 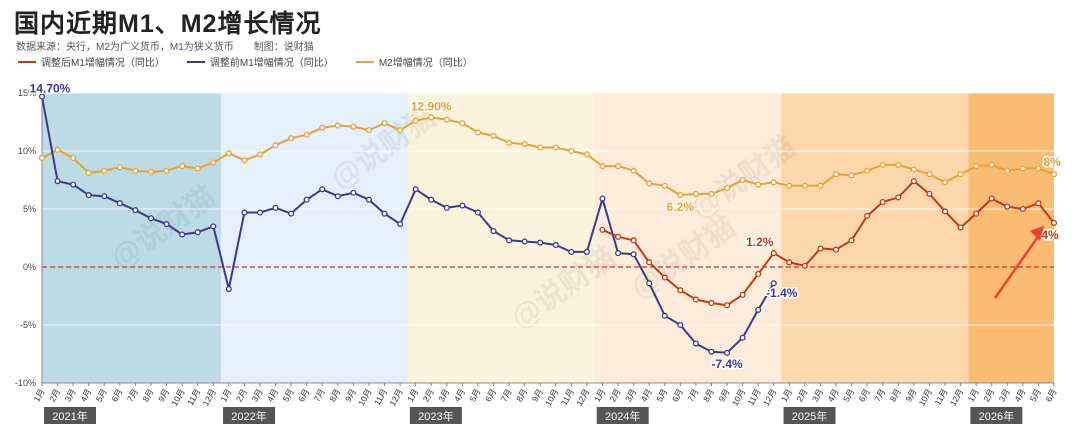 What do you see at coordinates (848, 395) in the screenshot?
I see `x-tick-label: 5月` at bounding box center [848, 395].